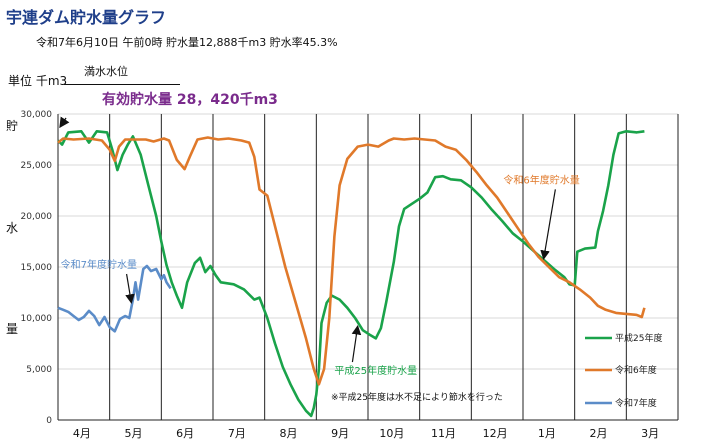  What do you see at coordinates (185, 433) in the screenshot?
I see `x-month-label: 6月` at bounding box center [185, 433].